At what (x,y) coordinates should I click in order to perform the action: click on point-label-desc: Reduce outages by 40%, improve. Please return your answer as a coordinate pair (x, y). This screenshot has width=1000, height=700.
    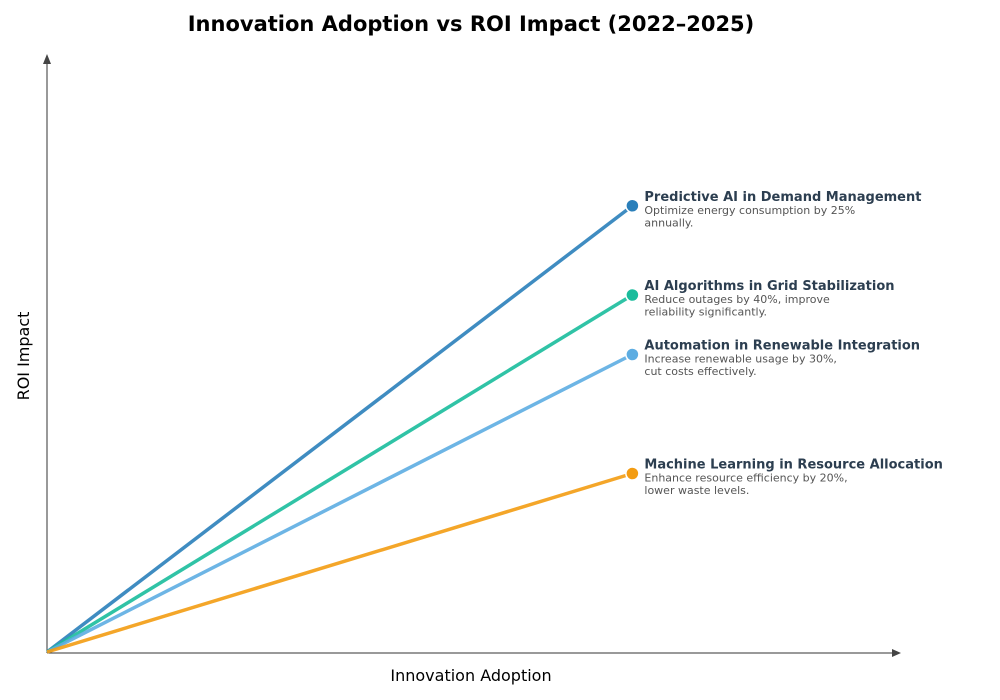
    Looking at the image, I should click on (737, 299).